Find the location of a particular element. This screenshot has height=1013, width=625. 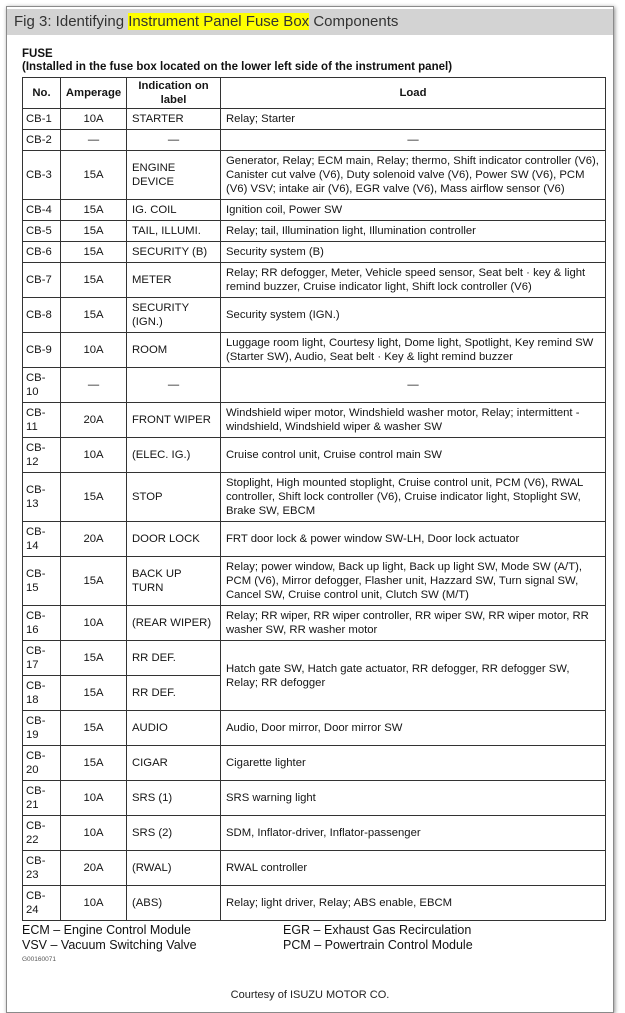

load-description: Relay; Starter is located at coordinates (413, 119).